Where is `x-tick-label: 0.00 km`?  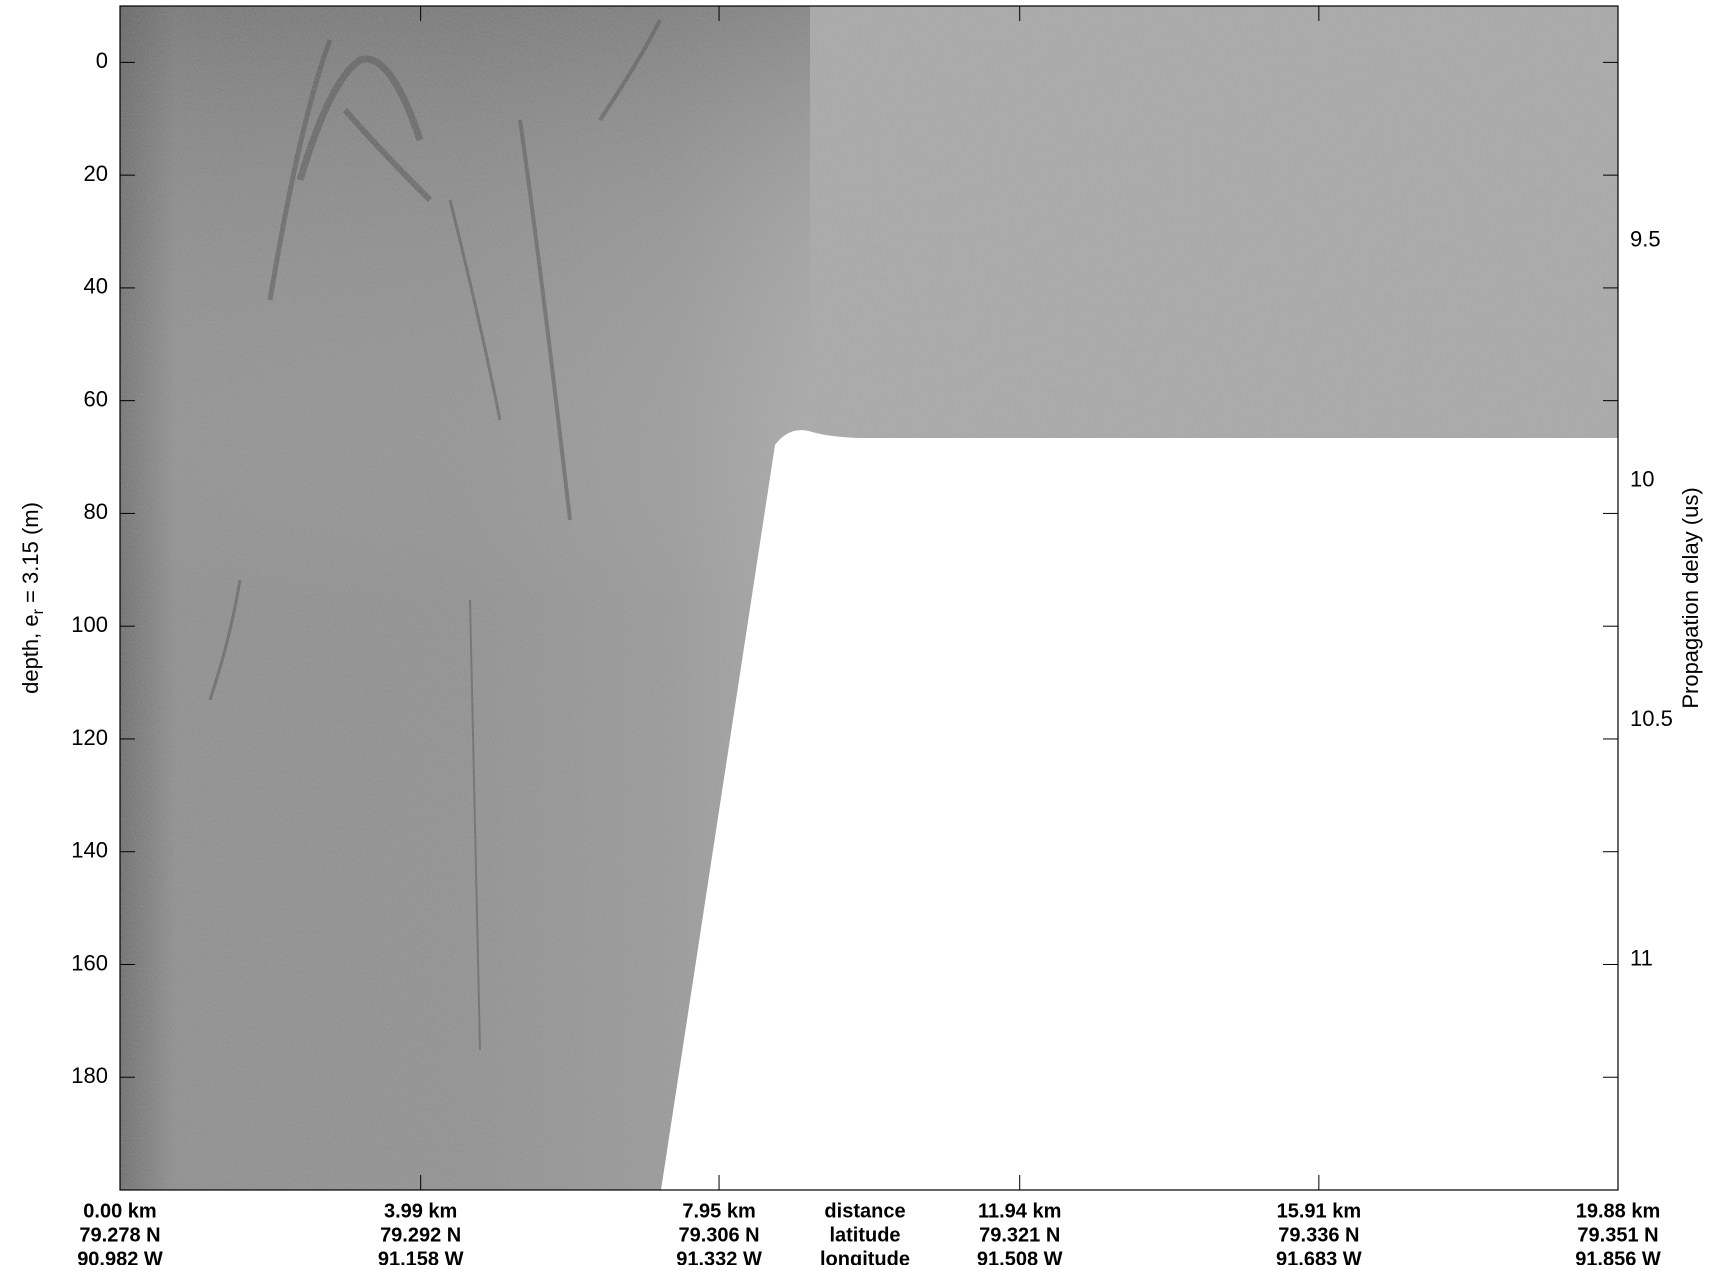
x-tick-label: 0.00 km is located at coordinates (119, 1211).